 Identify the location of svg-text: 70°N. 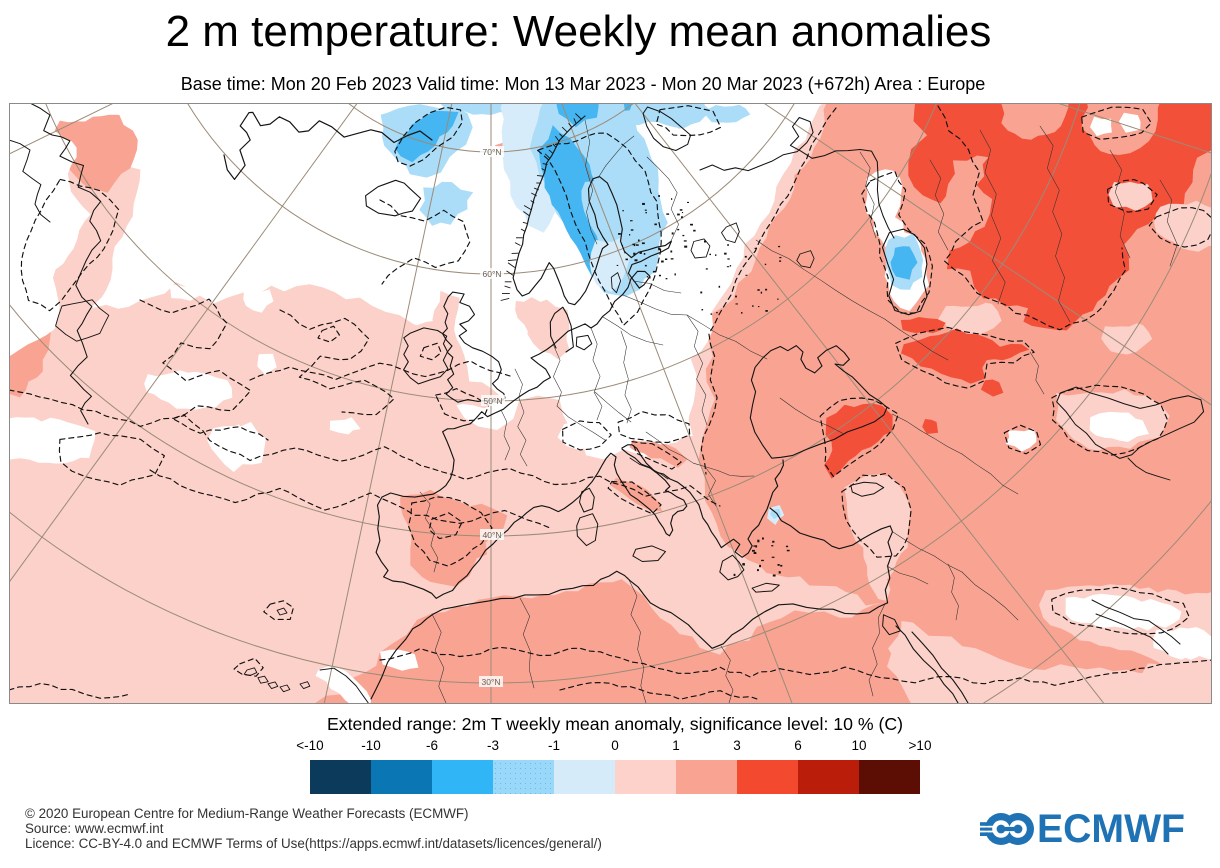
(492, 152).